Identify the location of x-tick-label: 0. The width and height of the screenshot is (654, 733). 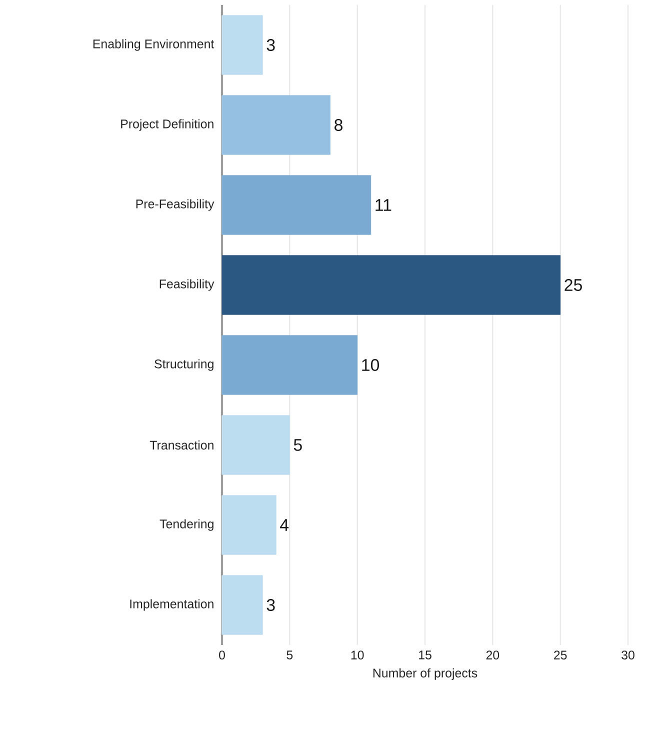
(222, 655).